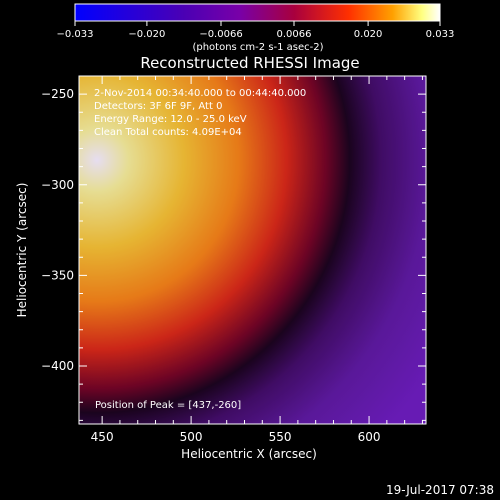  I want to click on y-tick-label: −400, so click(57, 366).